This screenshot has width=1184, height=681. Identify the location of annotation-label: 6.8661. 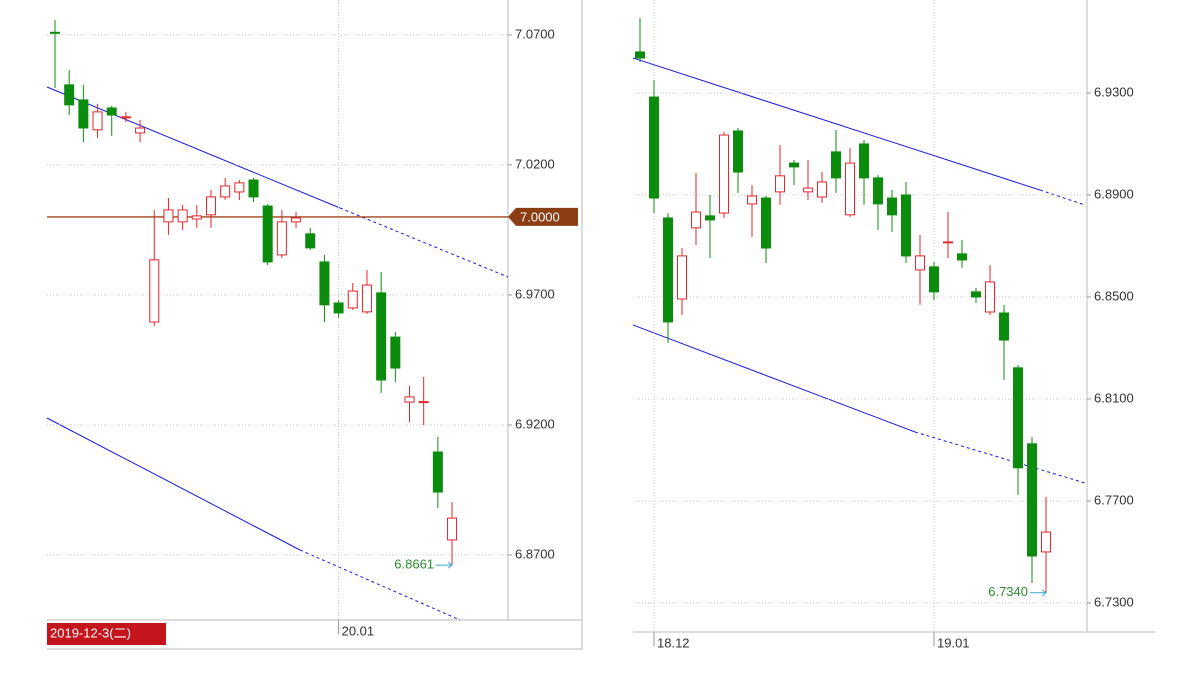
(414, 564).